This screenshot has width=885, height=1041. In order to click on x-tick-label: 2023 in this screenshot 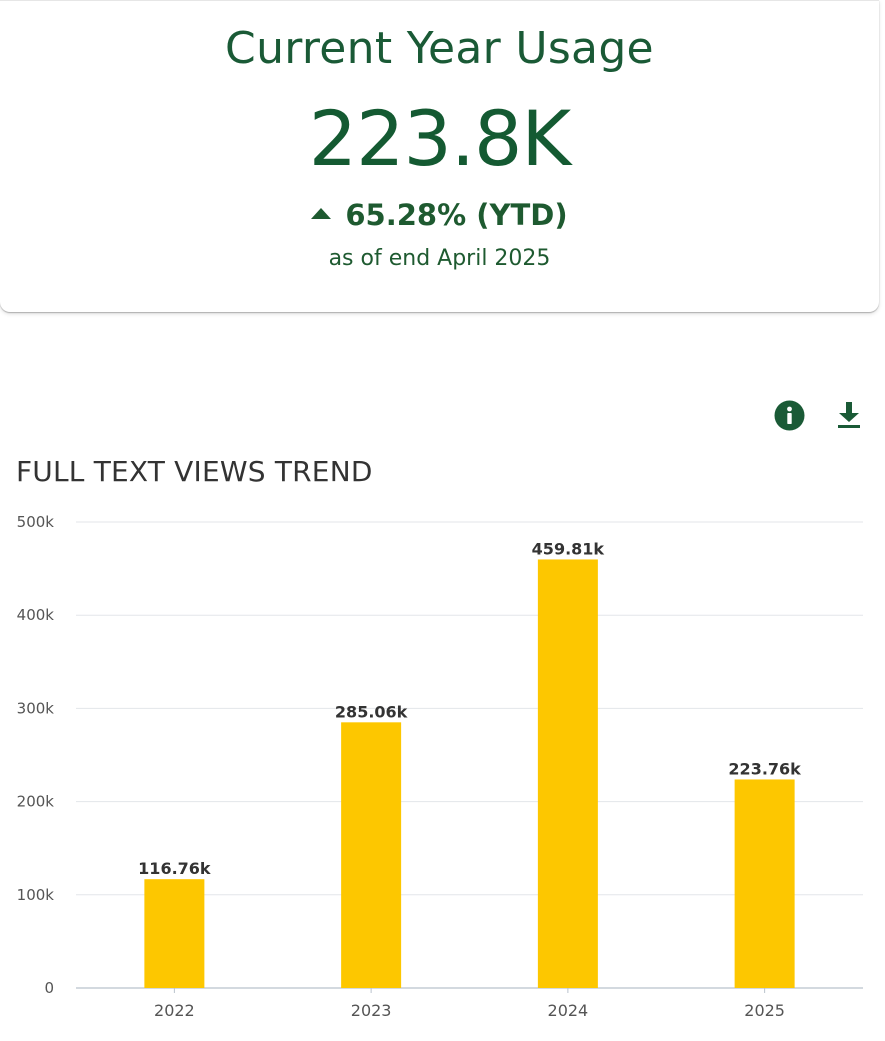, I will do `click(371, 1010)`.